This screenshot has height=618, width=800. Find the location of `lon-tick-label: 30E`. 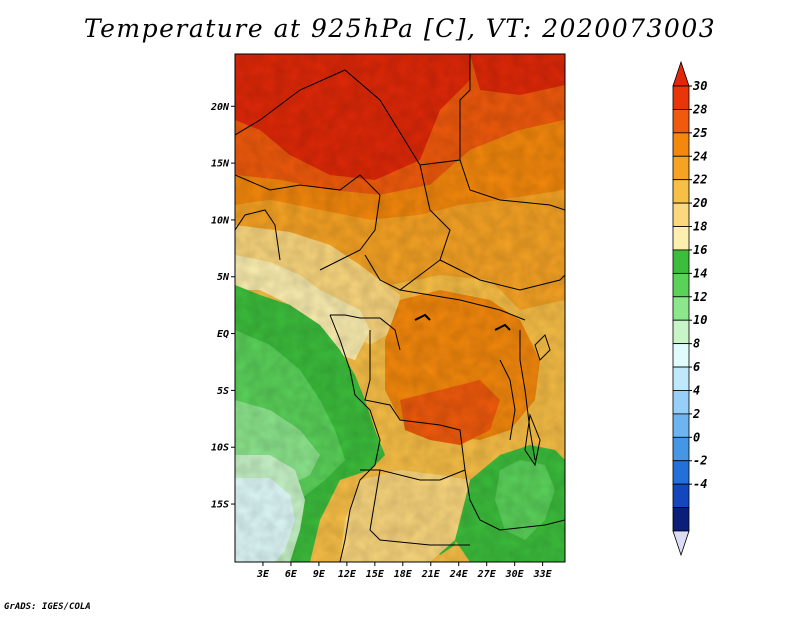

lon-tick-label: 30E is located at coordinates (515, 574).